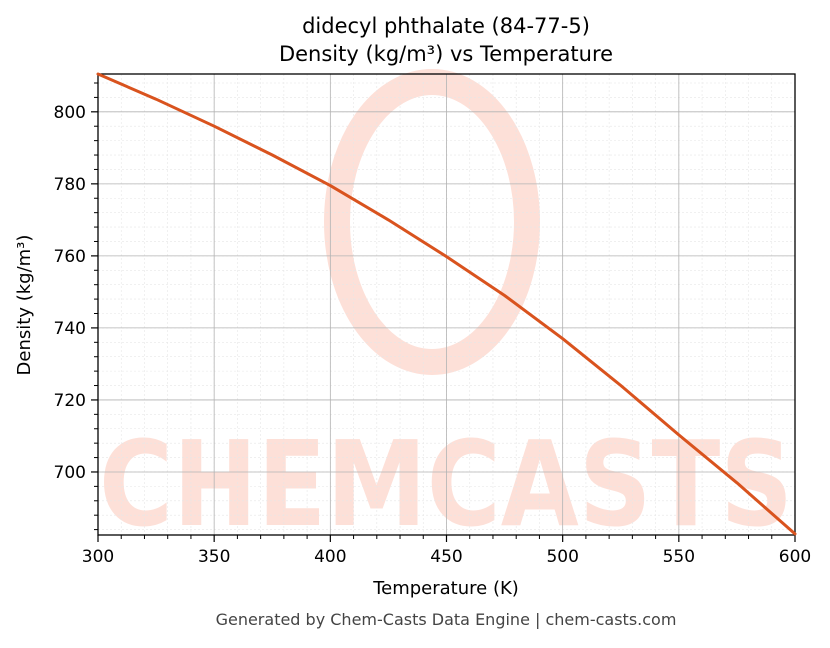  What do you see at coordinates (70, 329) in the screenshot?
I see `y-tick-label: 740` at bounding box center [70, 329].